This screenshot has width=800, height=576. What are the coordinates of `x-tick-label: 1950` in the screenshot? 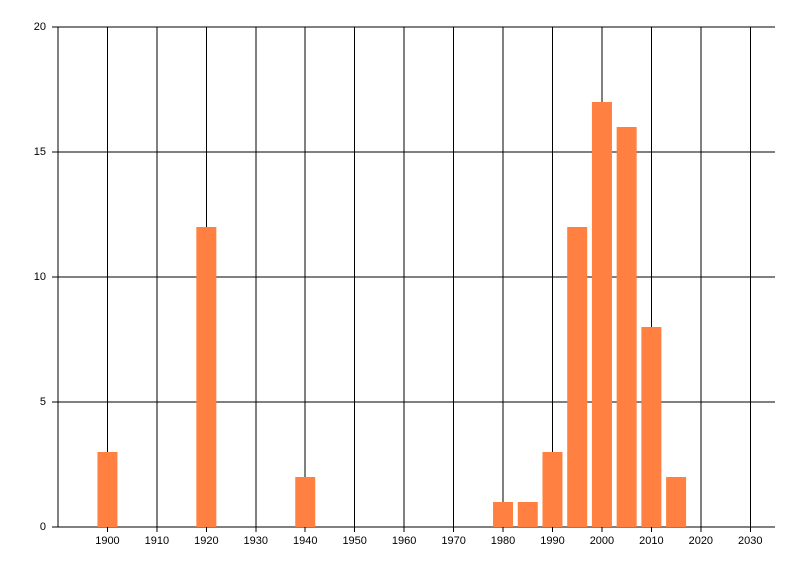 It's located at (354, 541).